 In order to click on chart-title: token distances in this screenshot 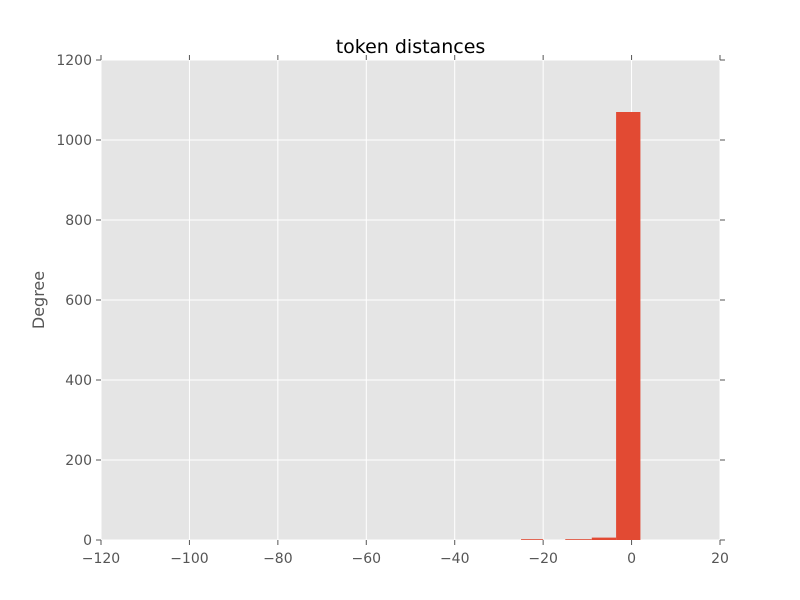, I will do `click(411, 47)`.